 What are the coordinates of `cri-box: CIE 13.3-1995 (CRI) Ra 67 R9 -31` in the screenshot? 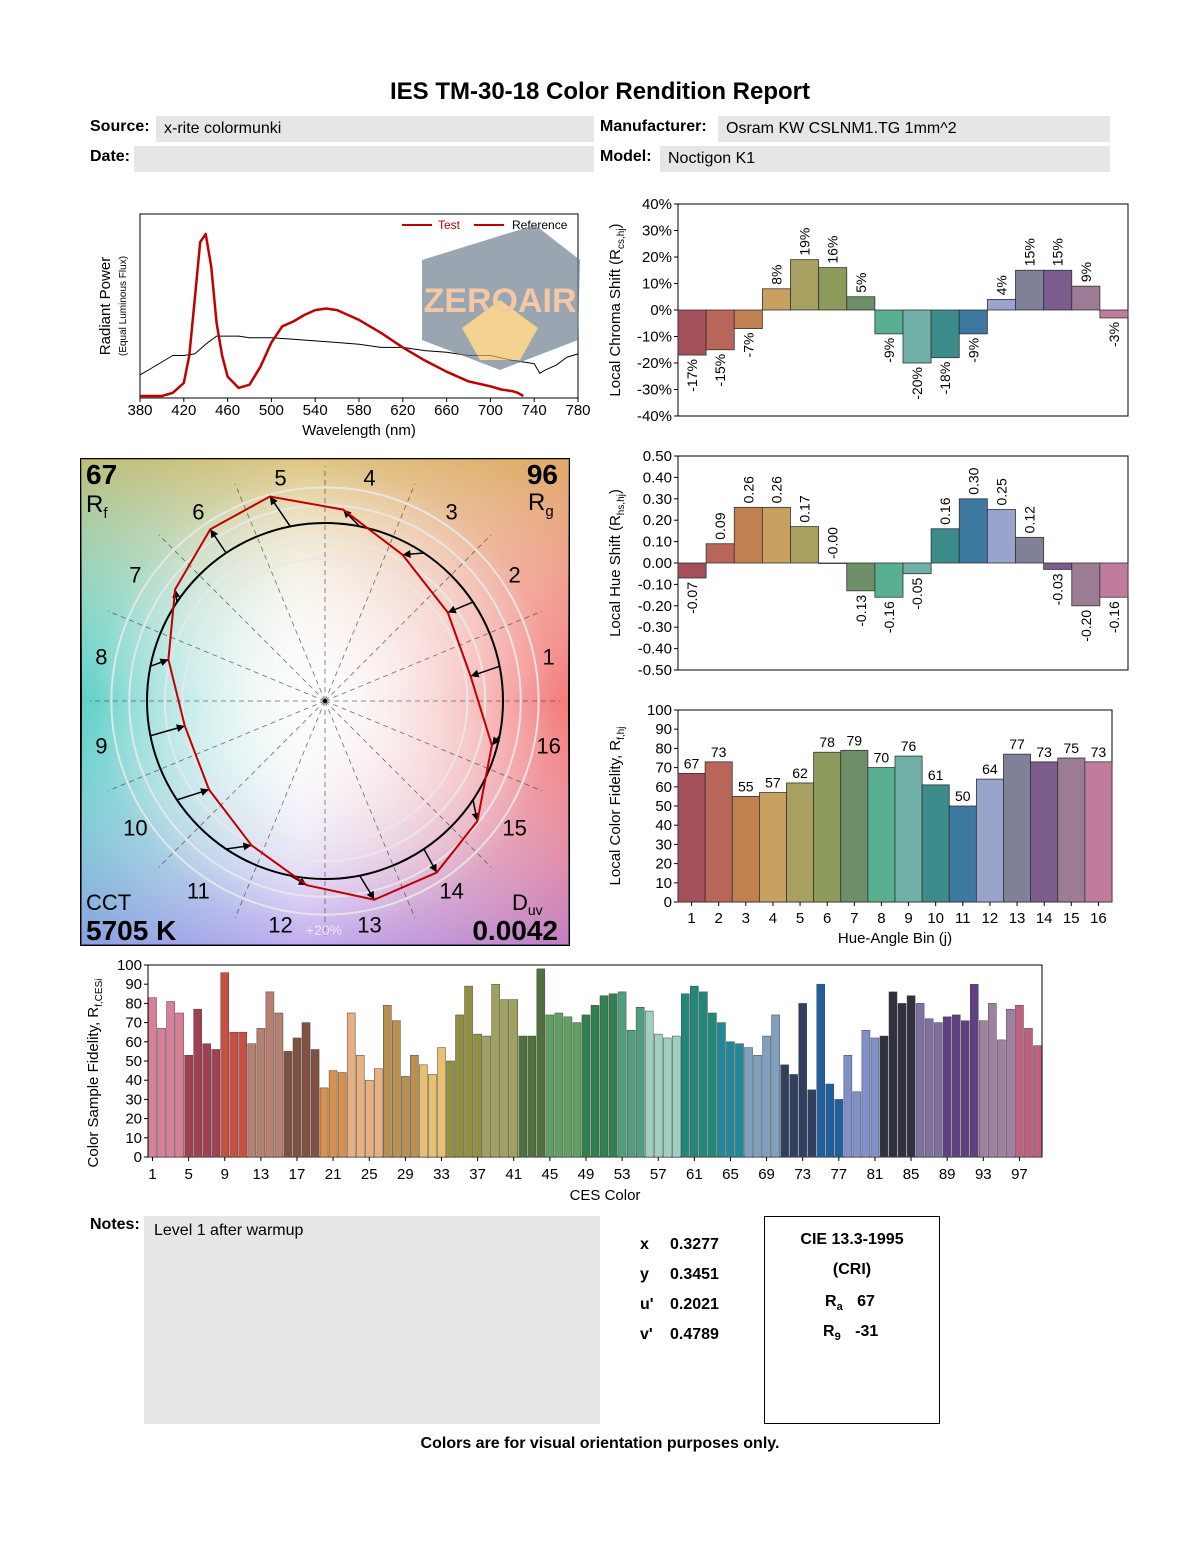 It's located at (852, 1320).